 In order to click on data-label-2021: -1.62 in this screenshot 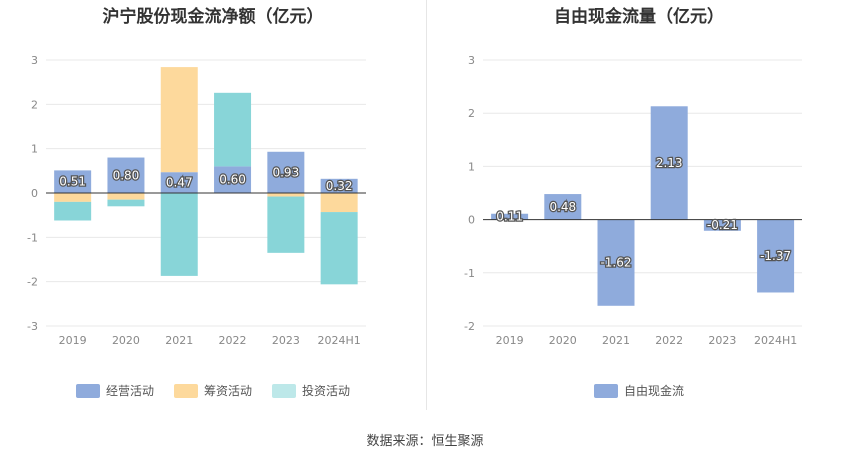, I will do `click(615, 263)`.